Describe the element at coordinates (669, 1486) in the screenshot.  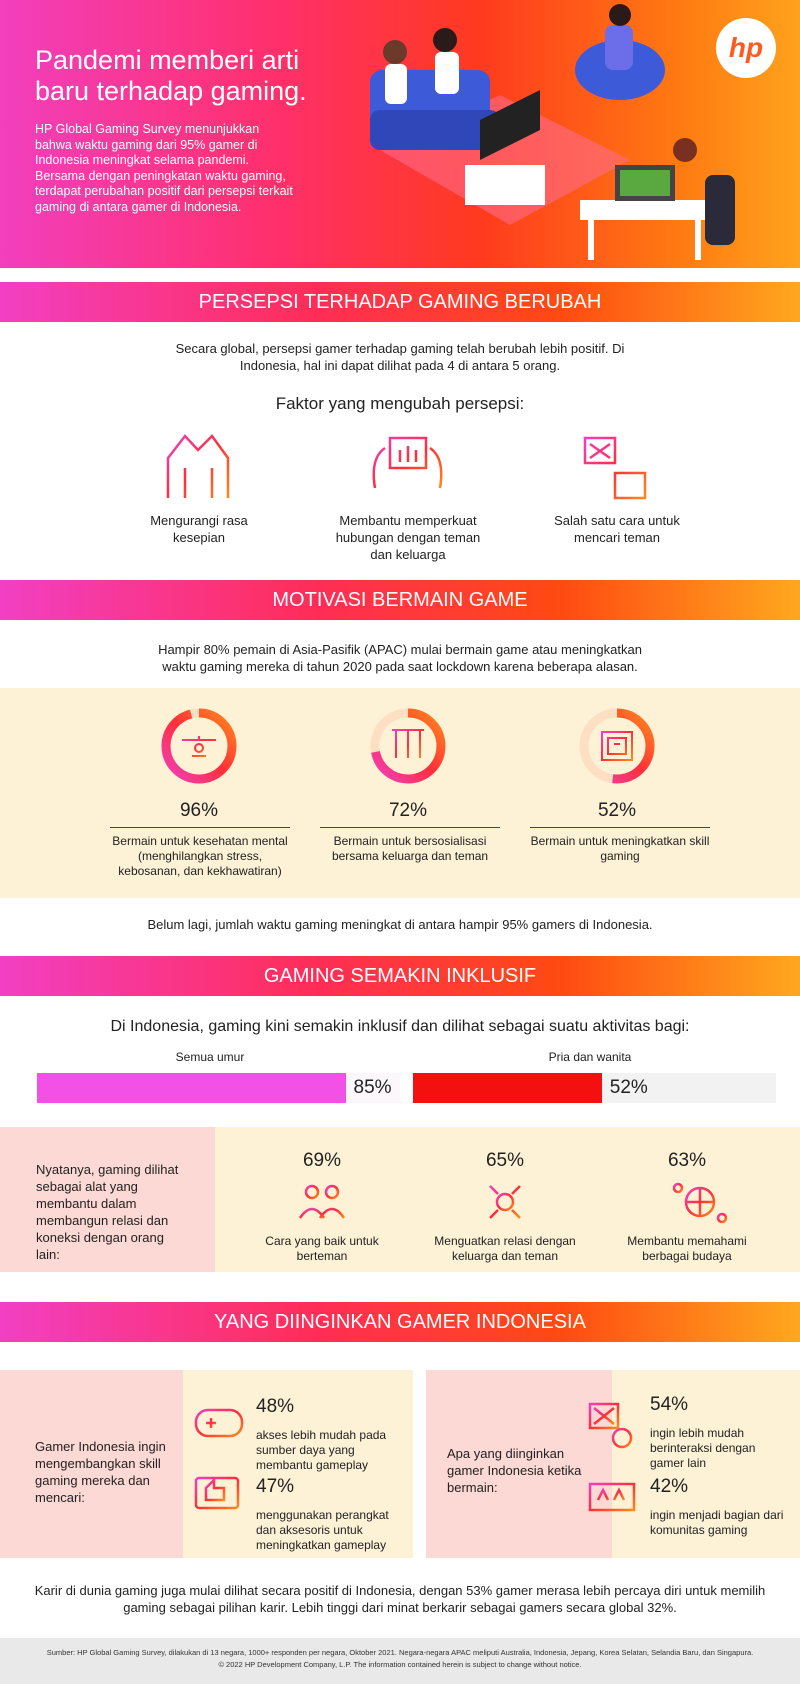
I see `stat-percent: 42%` at that location.